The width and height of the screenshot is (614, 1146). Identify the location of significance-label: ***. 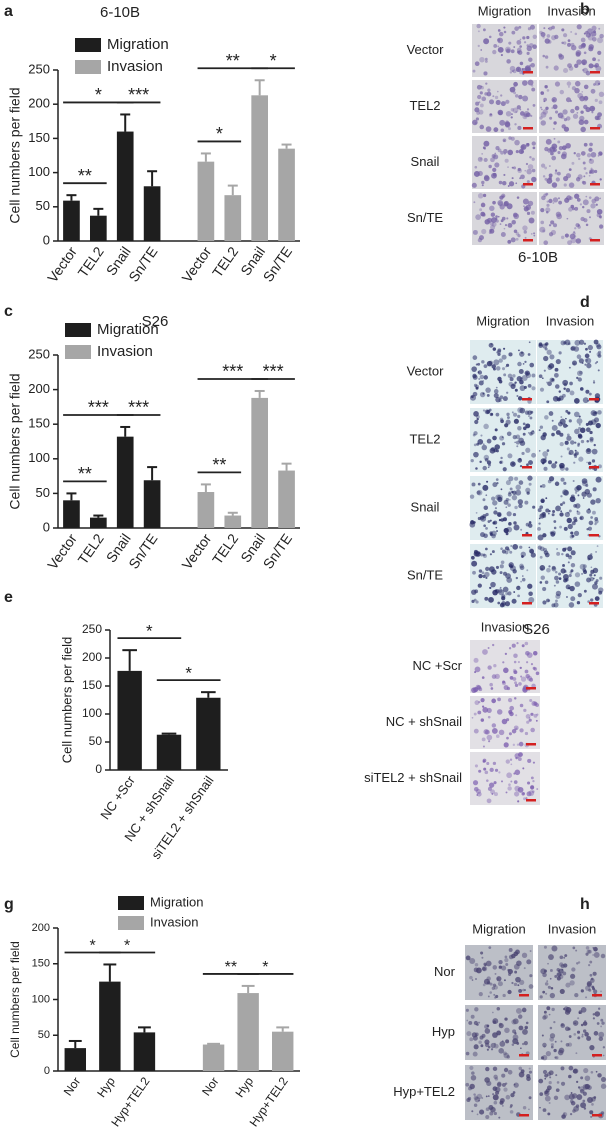
(273, 372).